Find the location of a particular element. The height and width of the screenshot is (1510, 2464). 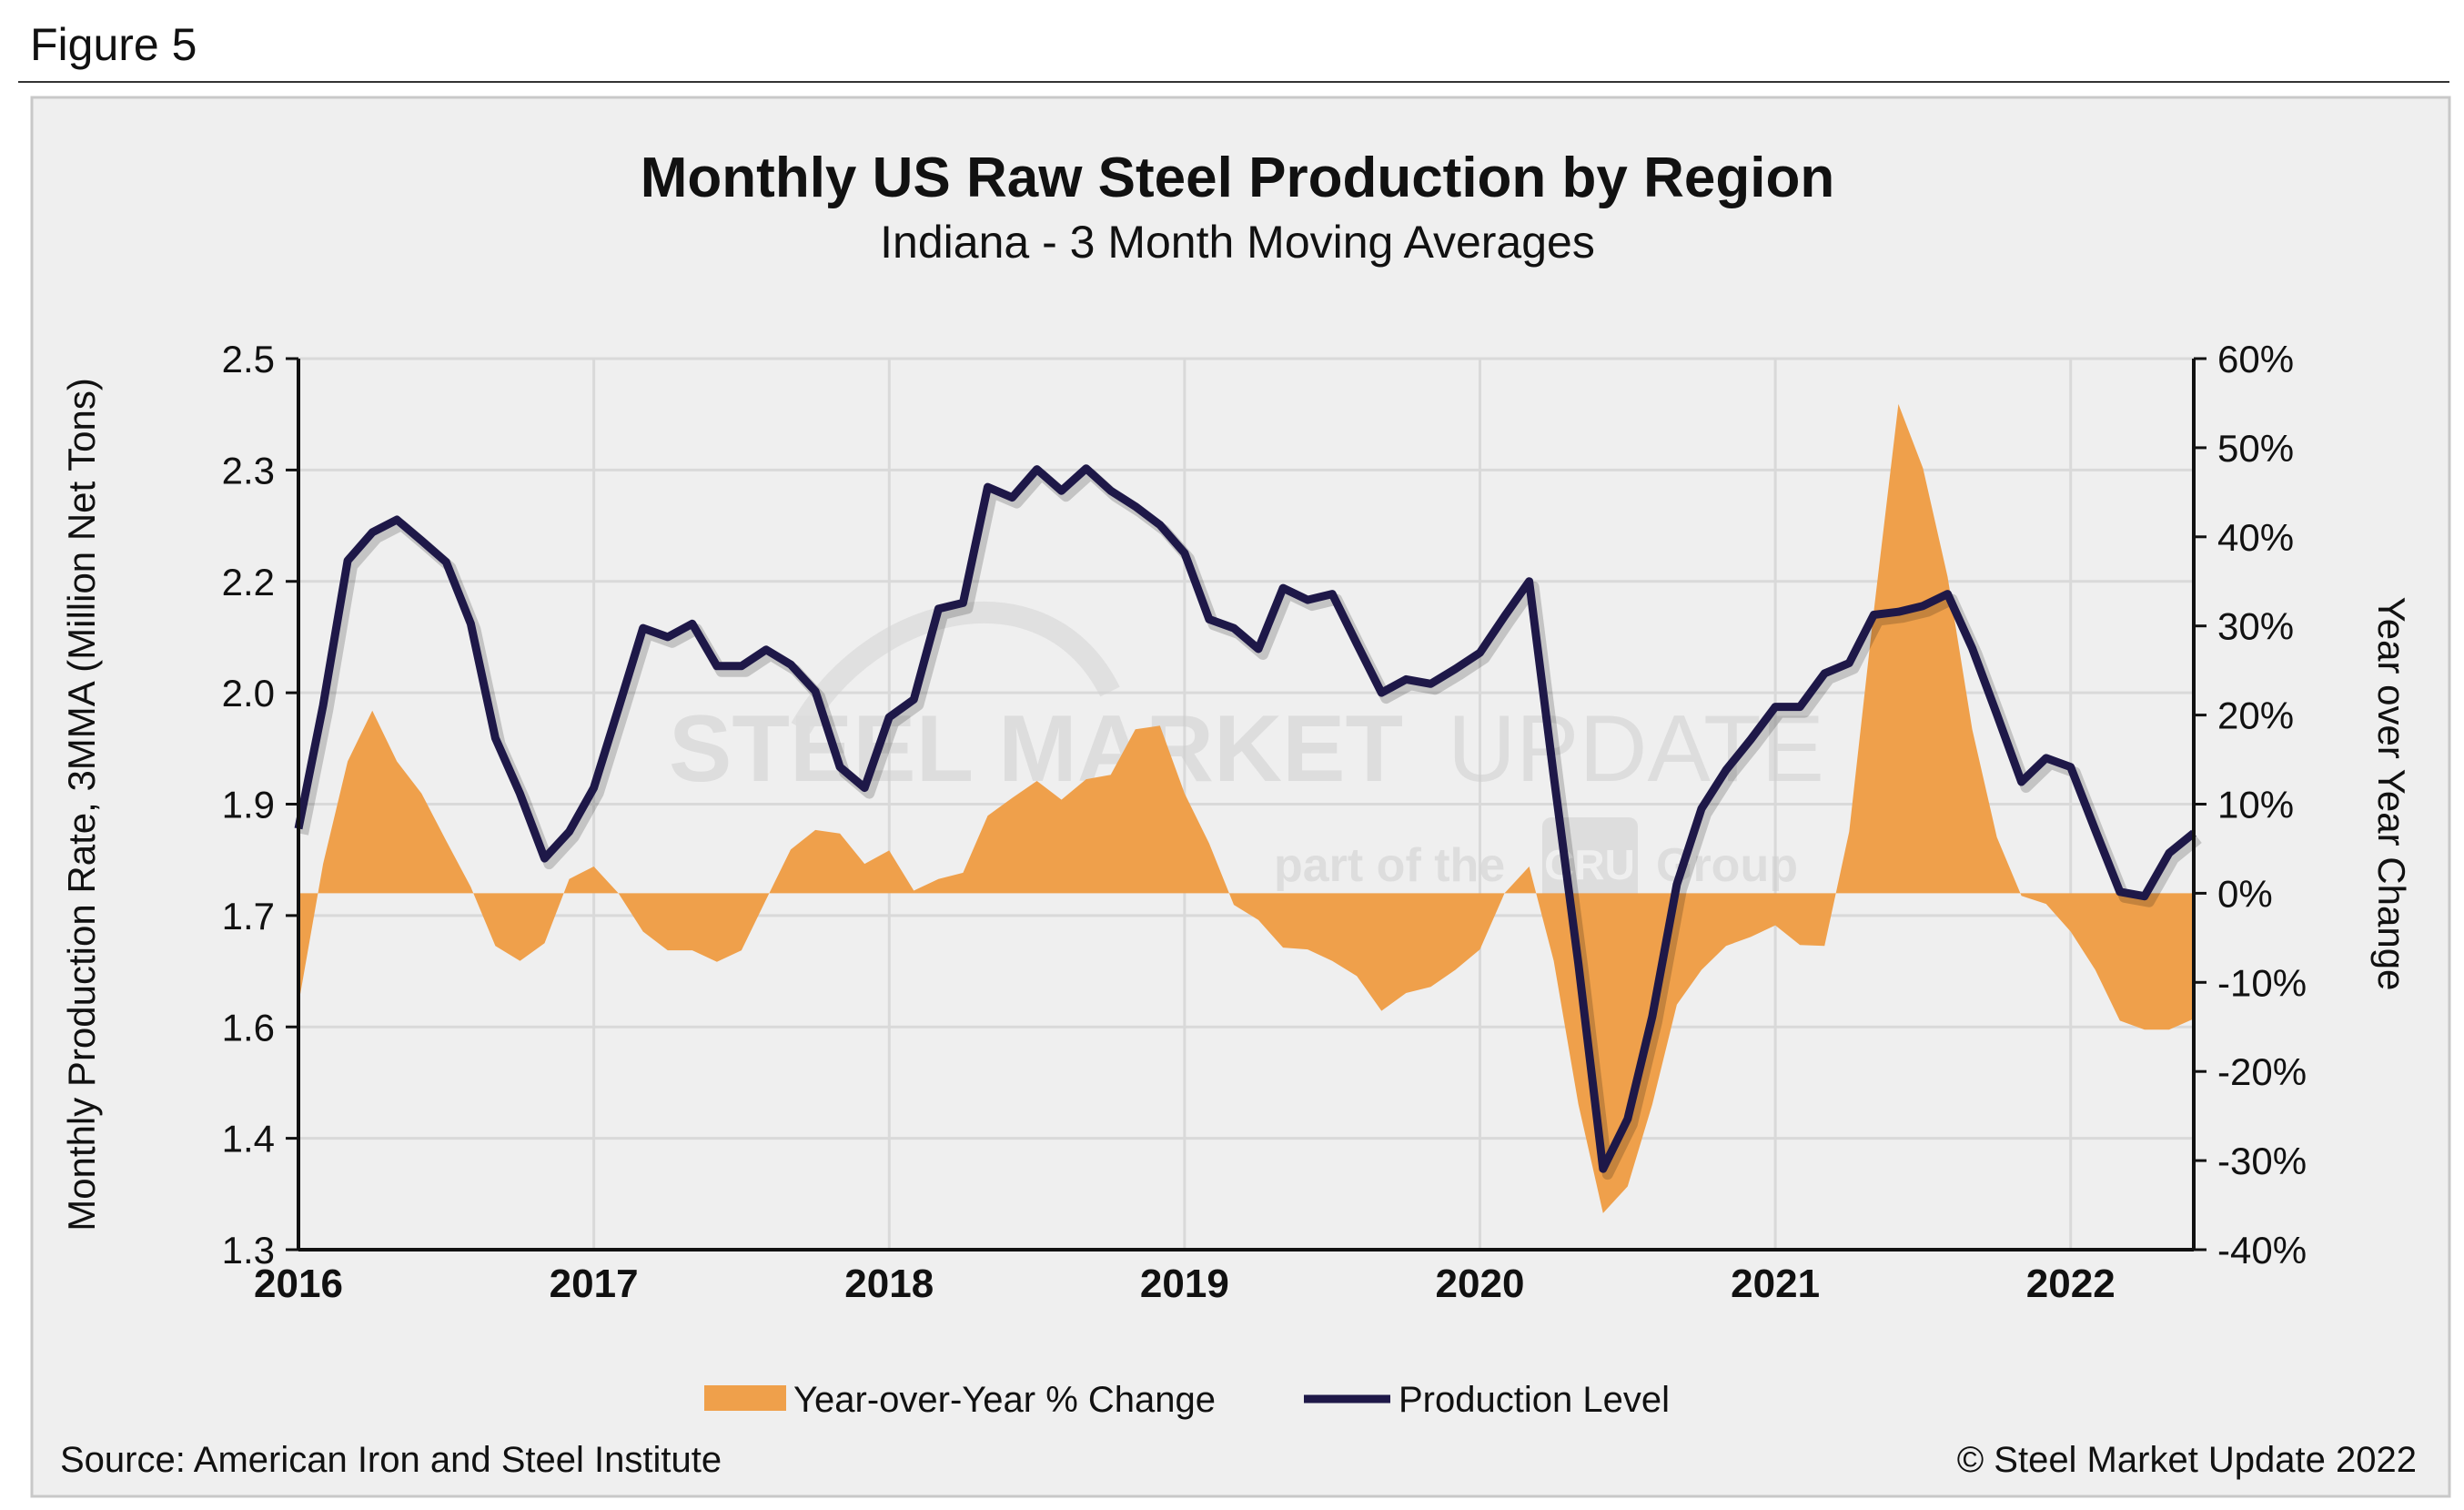

x-tick-label: 2019 is located at coordinates (1184, 1284).